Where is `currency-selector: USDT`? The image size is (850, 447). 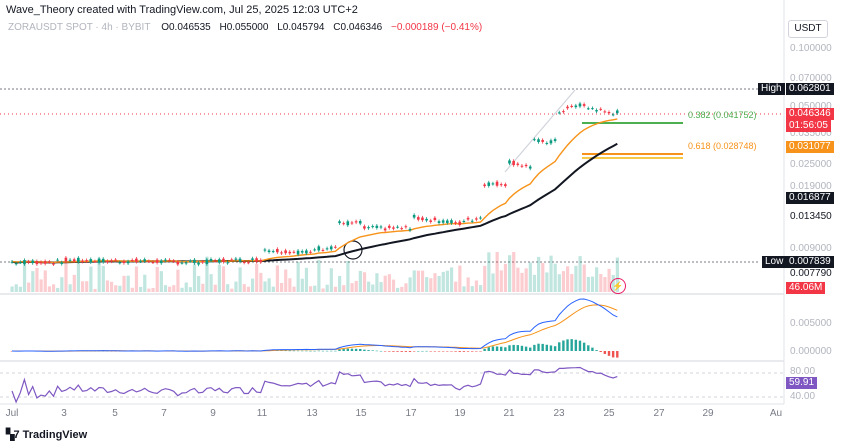
currency-selector: USDT is located at coordinates (808, 29).